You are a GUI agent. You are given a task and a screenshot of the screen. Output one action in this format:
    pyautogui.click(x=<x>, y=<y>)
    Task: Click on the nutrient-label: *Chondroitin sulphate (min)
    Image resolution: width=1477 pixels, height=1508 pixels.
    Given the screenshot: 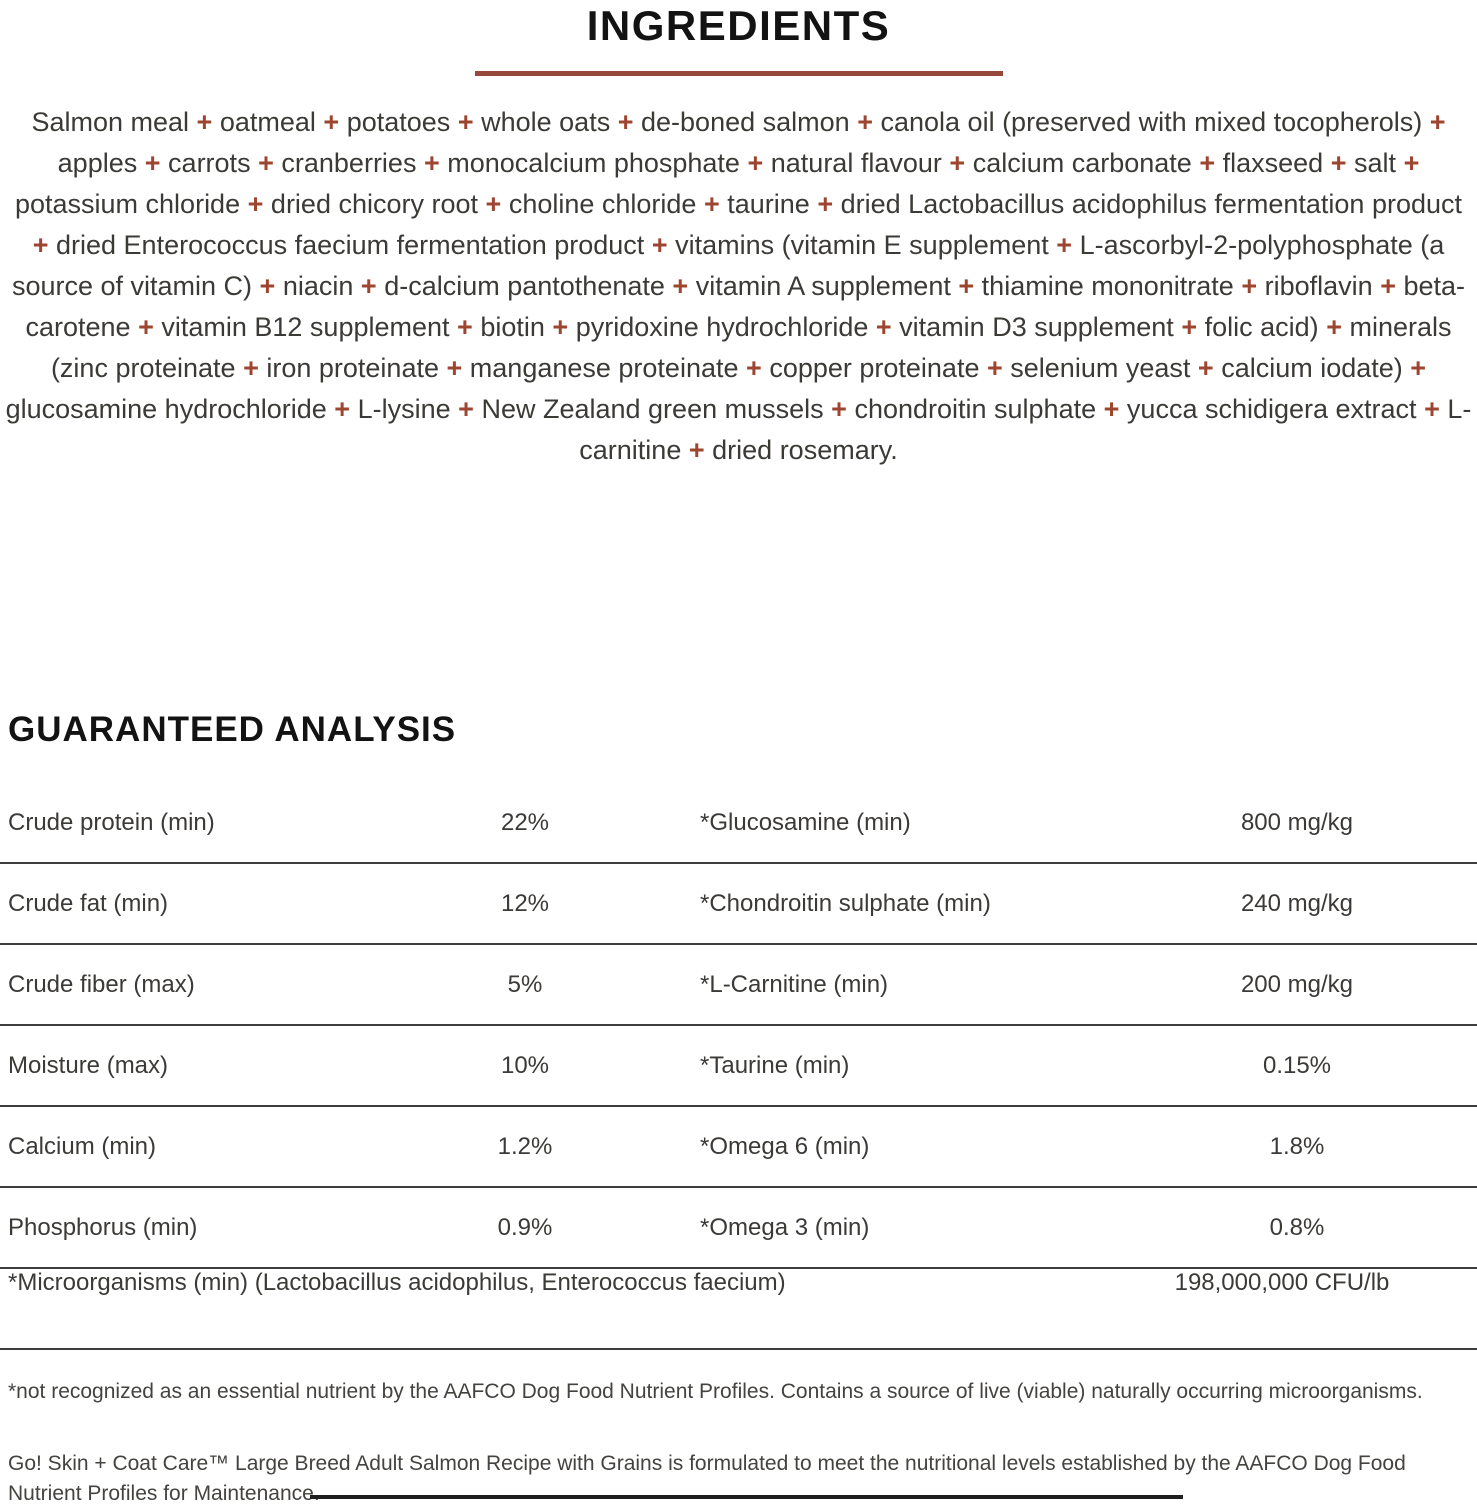 What is the action you would take?
    pyautogui.click(x=845, y=903)
    